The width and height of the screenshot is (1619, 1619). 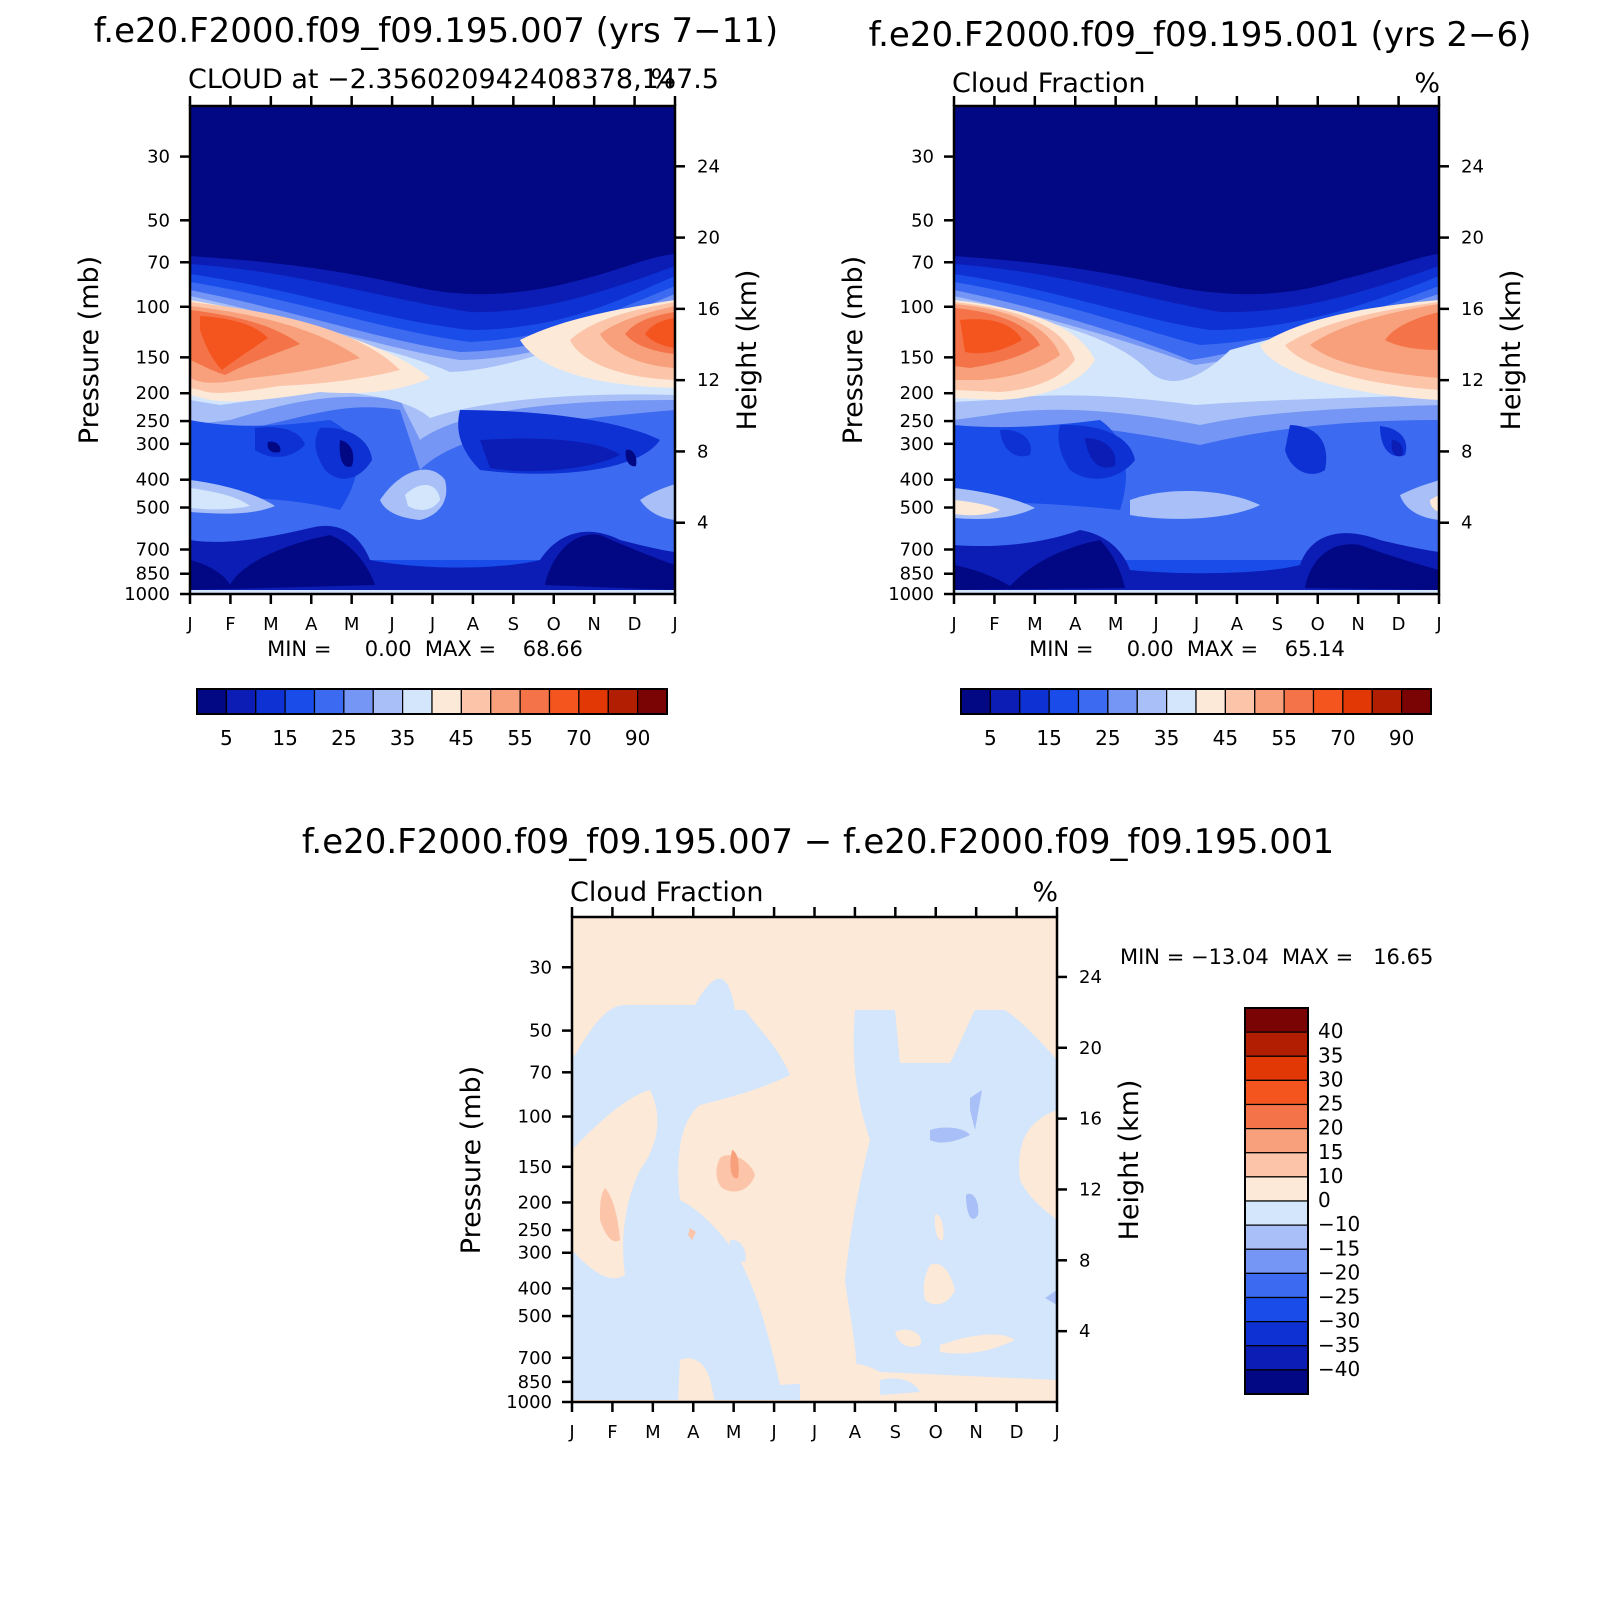 I want to click on colorbar-label: 10, so click(x=1330, y=1176).